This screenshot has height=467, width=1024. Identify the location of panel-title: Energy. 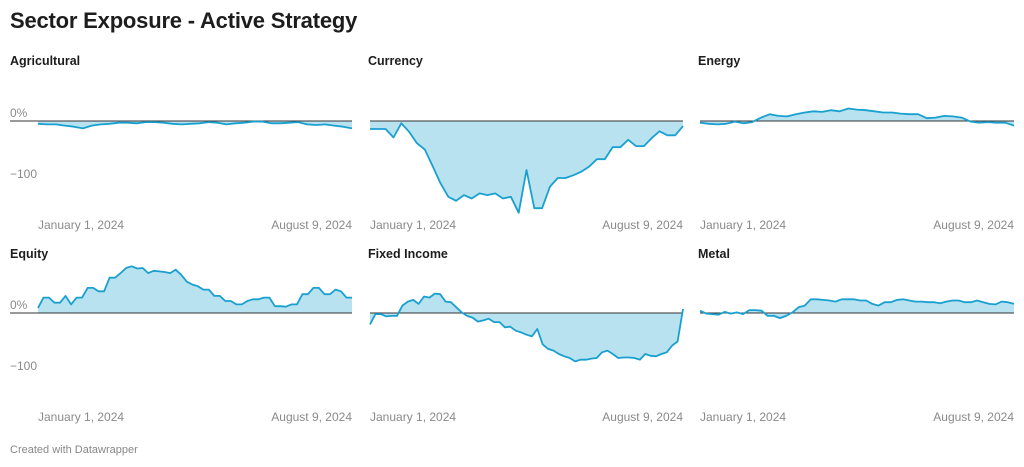
(719, 61).